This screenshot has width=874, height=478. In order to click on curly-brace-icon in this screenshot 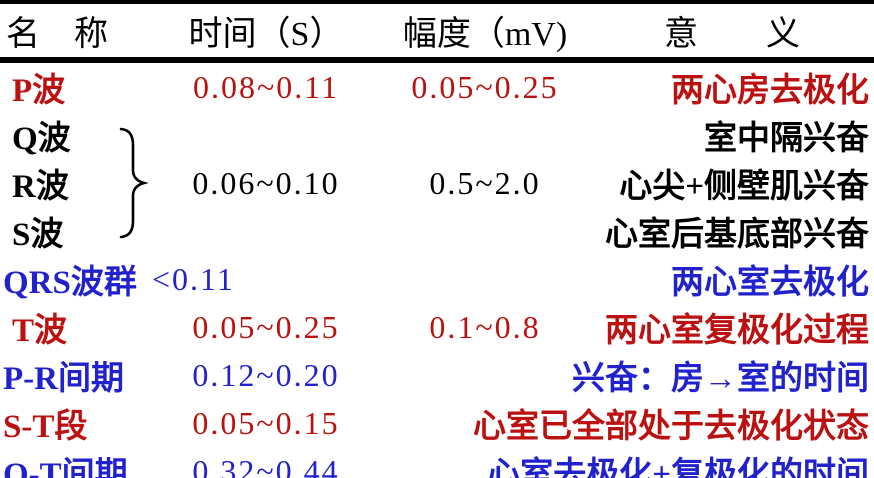, I will do `click(135, 183)`.